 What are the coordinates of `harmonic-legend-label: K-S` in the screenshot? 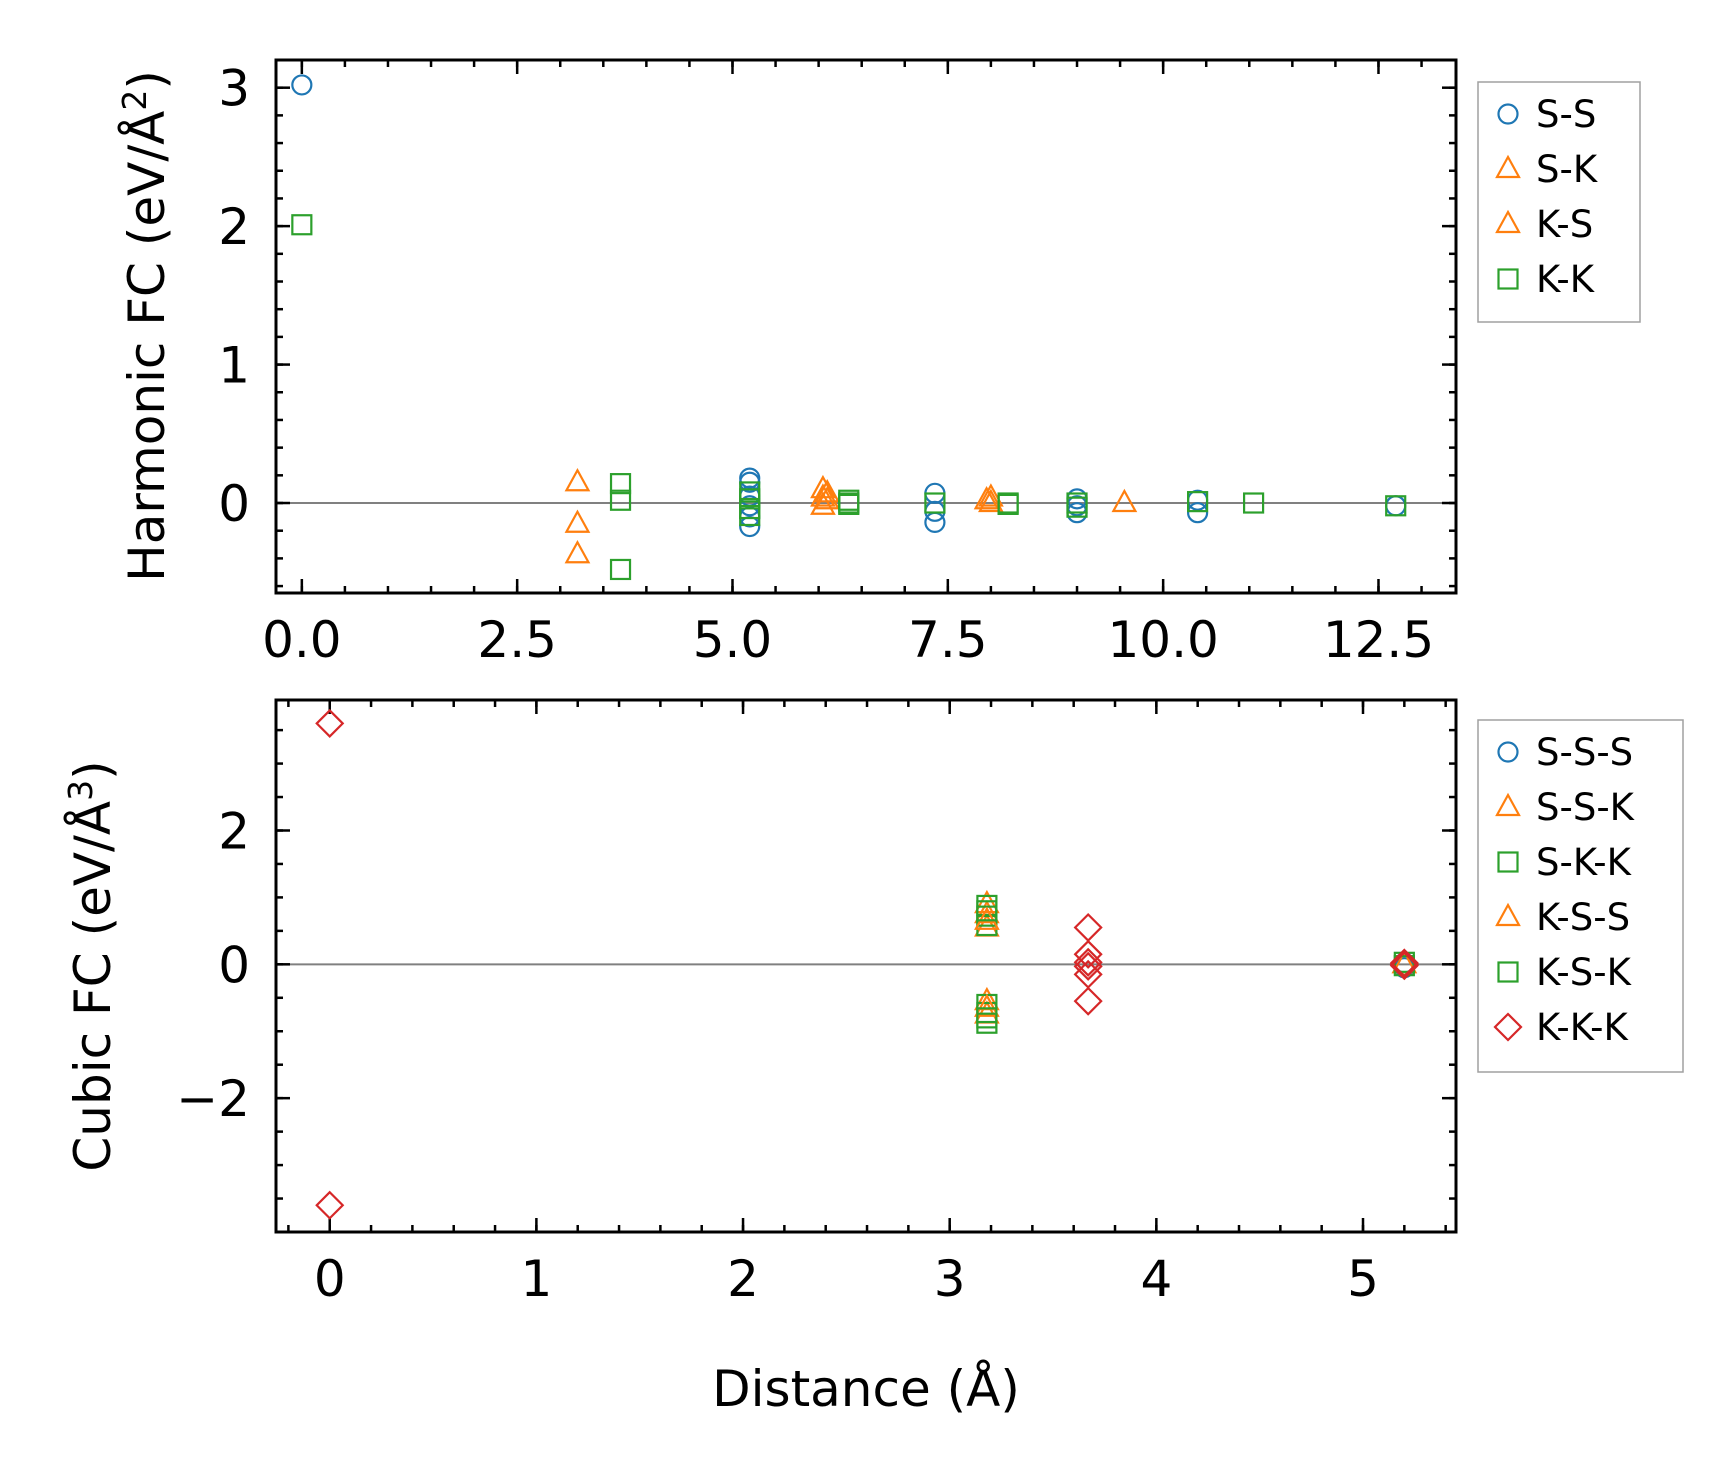 It's located at (1564, 224).